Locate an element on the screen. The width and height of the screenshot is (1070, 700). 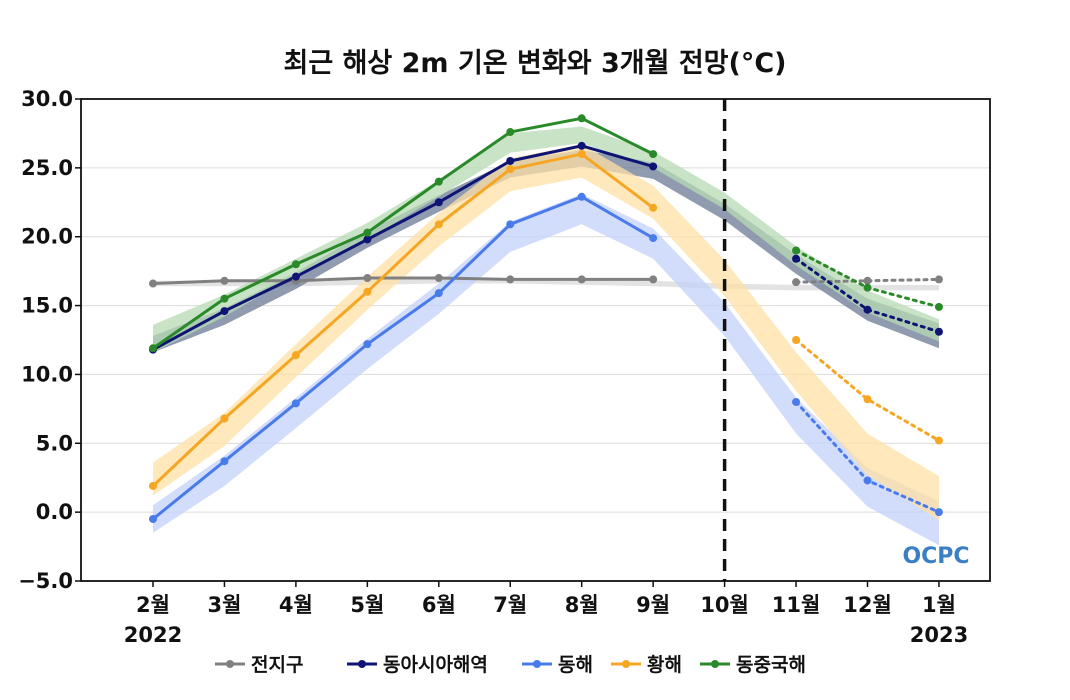
y-tick-label: 15.0 is located at coordinates (47, 306).